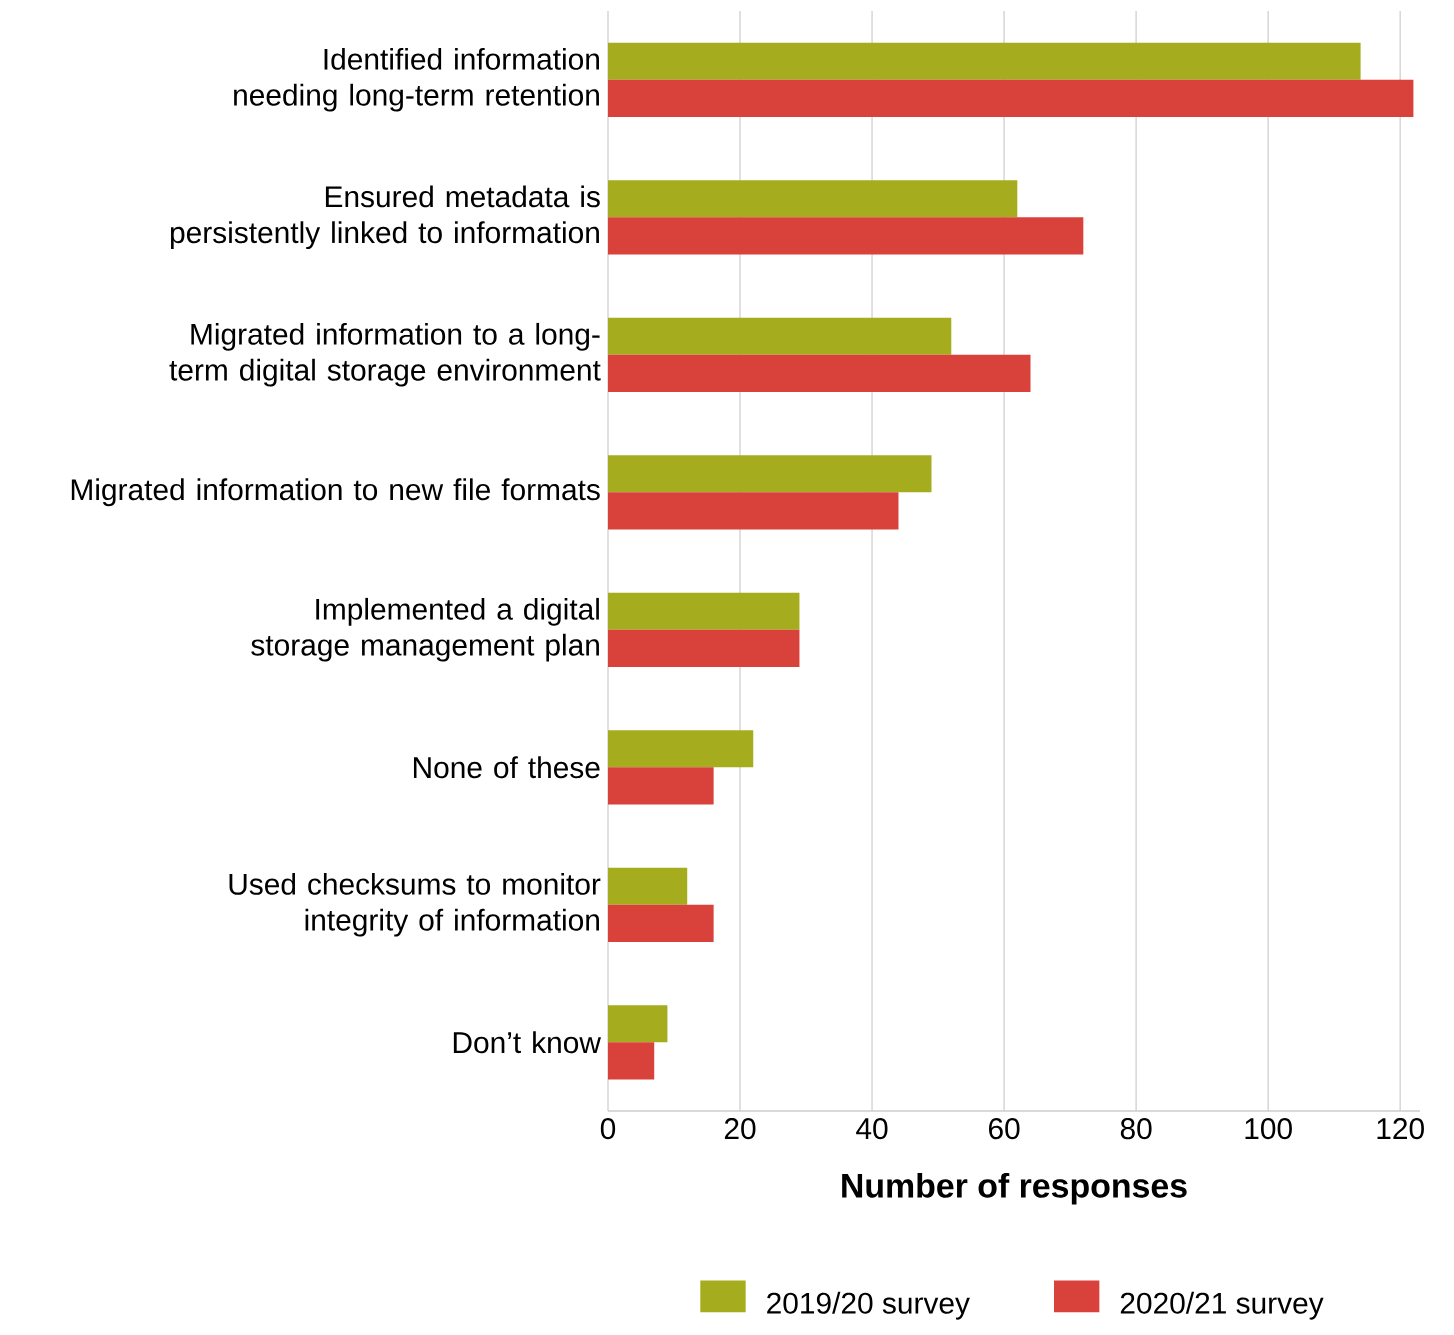 This screenshot has height=1335, width=1454. What do you see at coordinates (385, 354) in the screenshot?
I see `y-tick-label: Migrated information to a long-term digital storage environment` at bounding box center [385, 354].